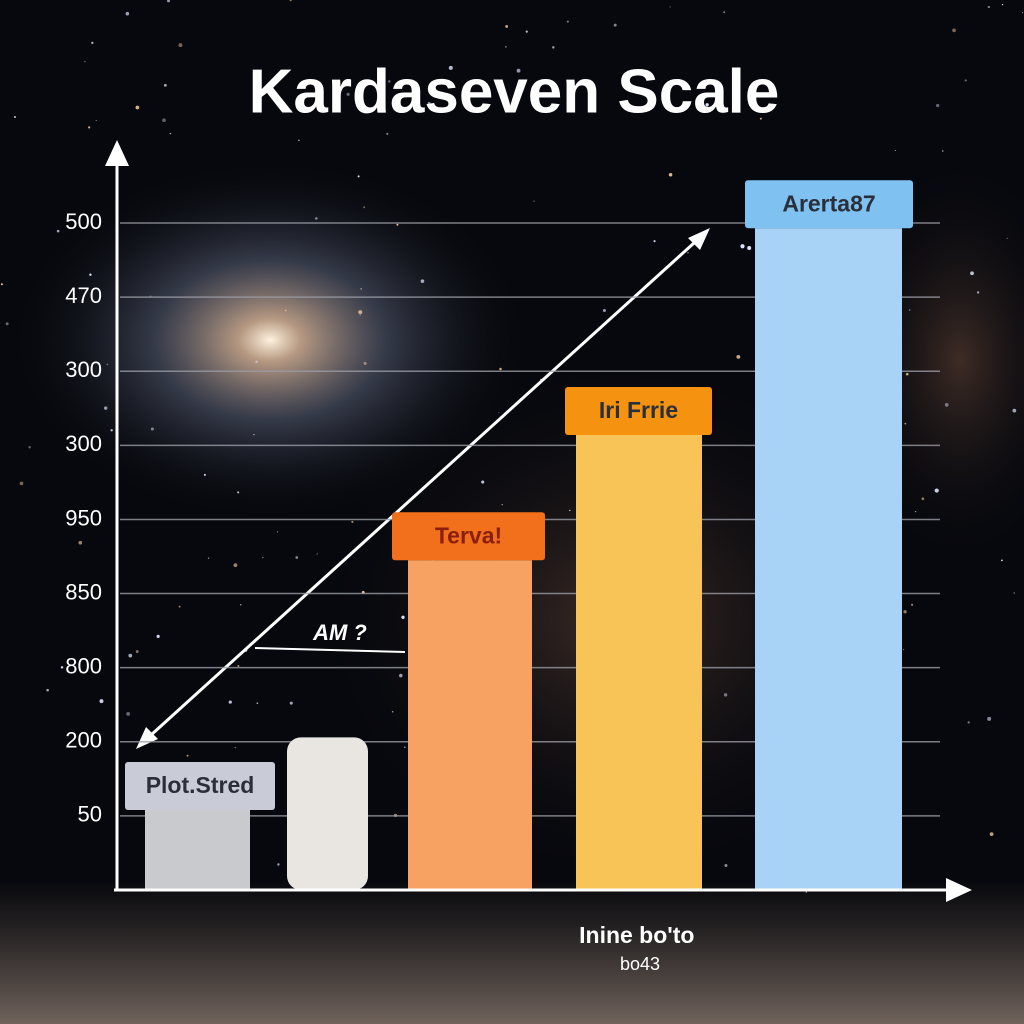 The height and width of the screenshot is (1024, 1024). Describe the element at coordinates (200, 785) in the screenshot. I see `value-label: Plot.Stred` at that location.